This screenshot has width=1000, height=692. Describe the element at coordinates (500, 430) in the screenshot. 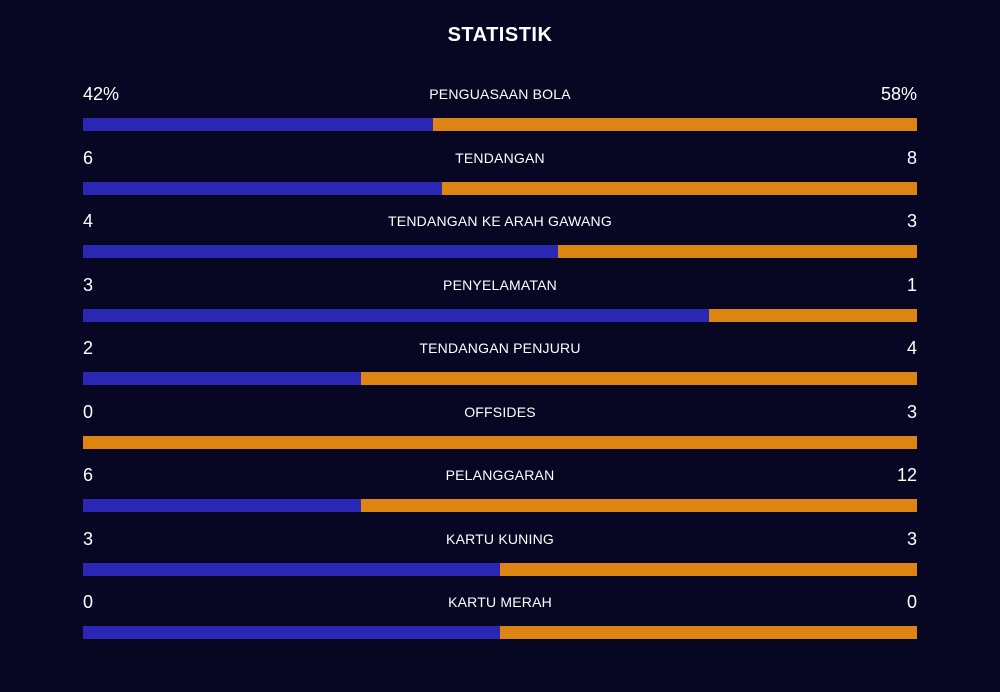

I see `stat-row: OFFSIDES 0 3` at that location.